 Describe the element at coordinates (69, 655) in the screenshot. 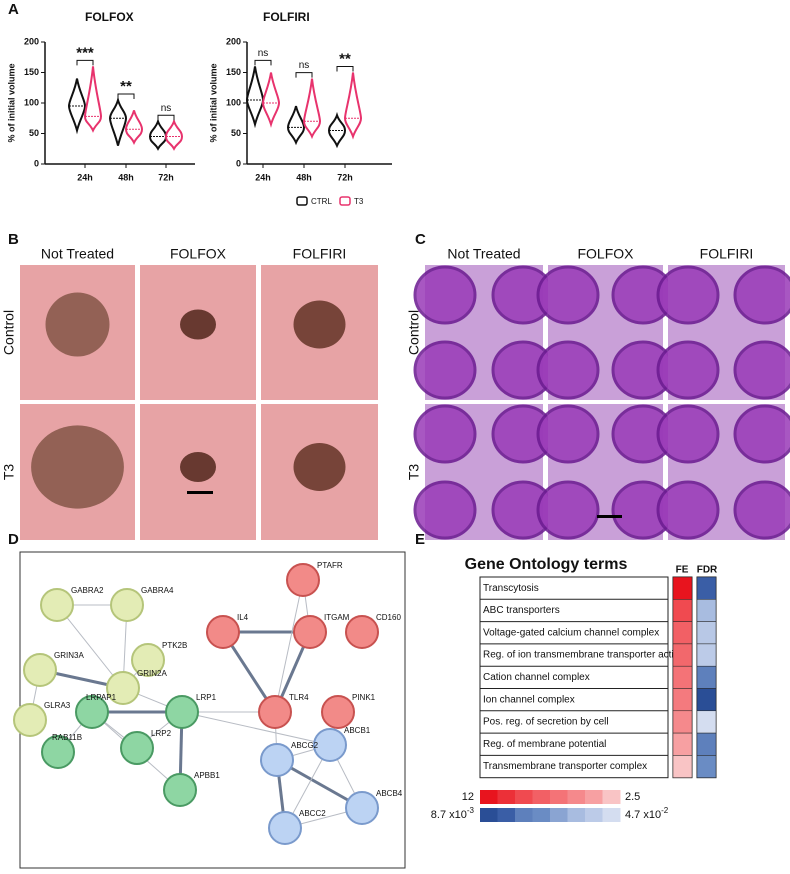

I see `node-label: GRIN3A` at that location.